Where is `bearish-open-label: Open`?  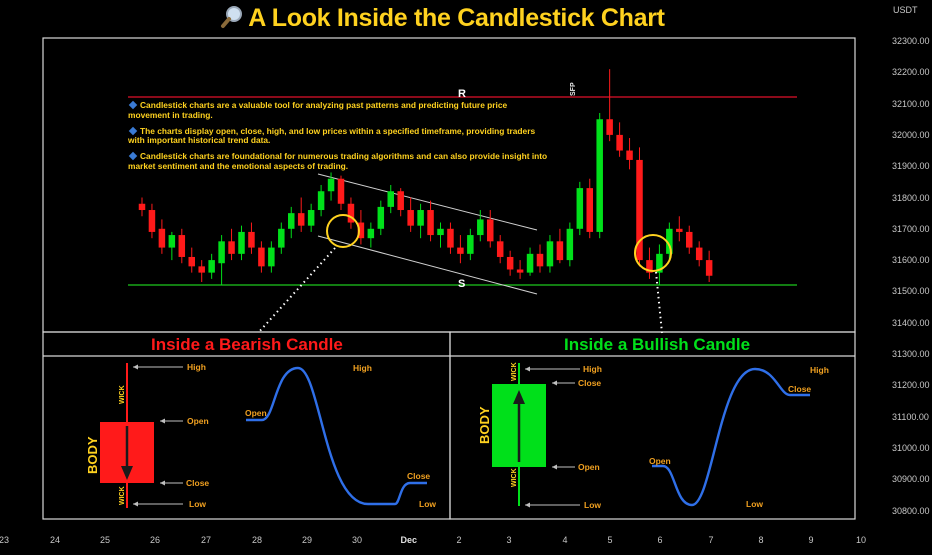 bearish-open-label: Open is located at coordinates (198, 421).